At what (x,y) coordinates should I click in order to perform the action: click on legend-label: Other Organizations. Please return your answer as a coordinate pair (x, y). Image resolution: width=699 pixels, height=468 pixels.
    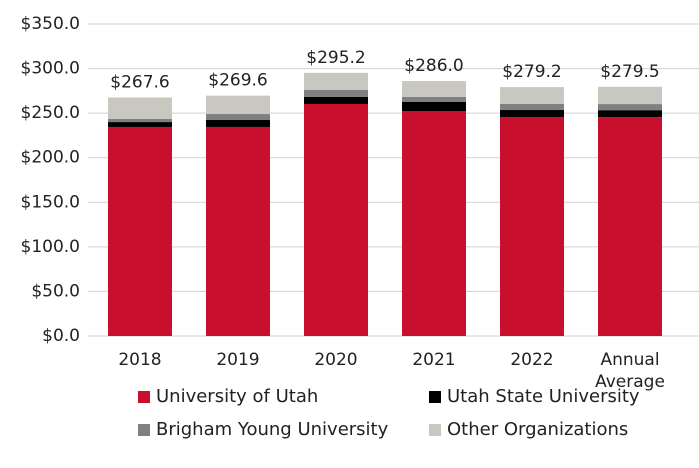
    Looking at the image, I should click on (537, 429).